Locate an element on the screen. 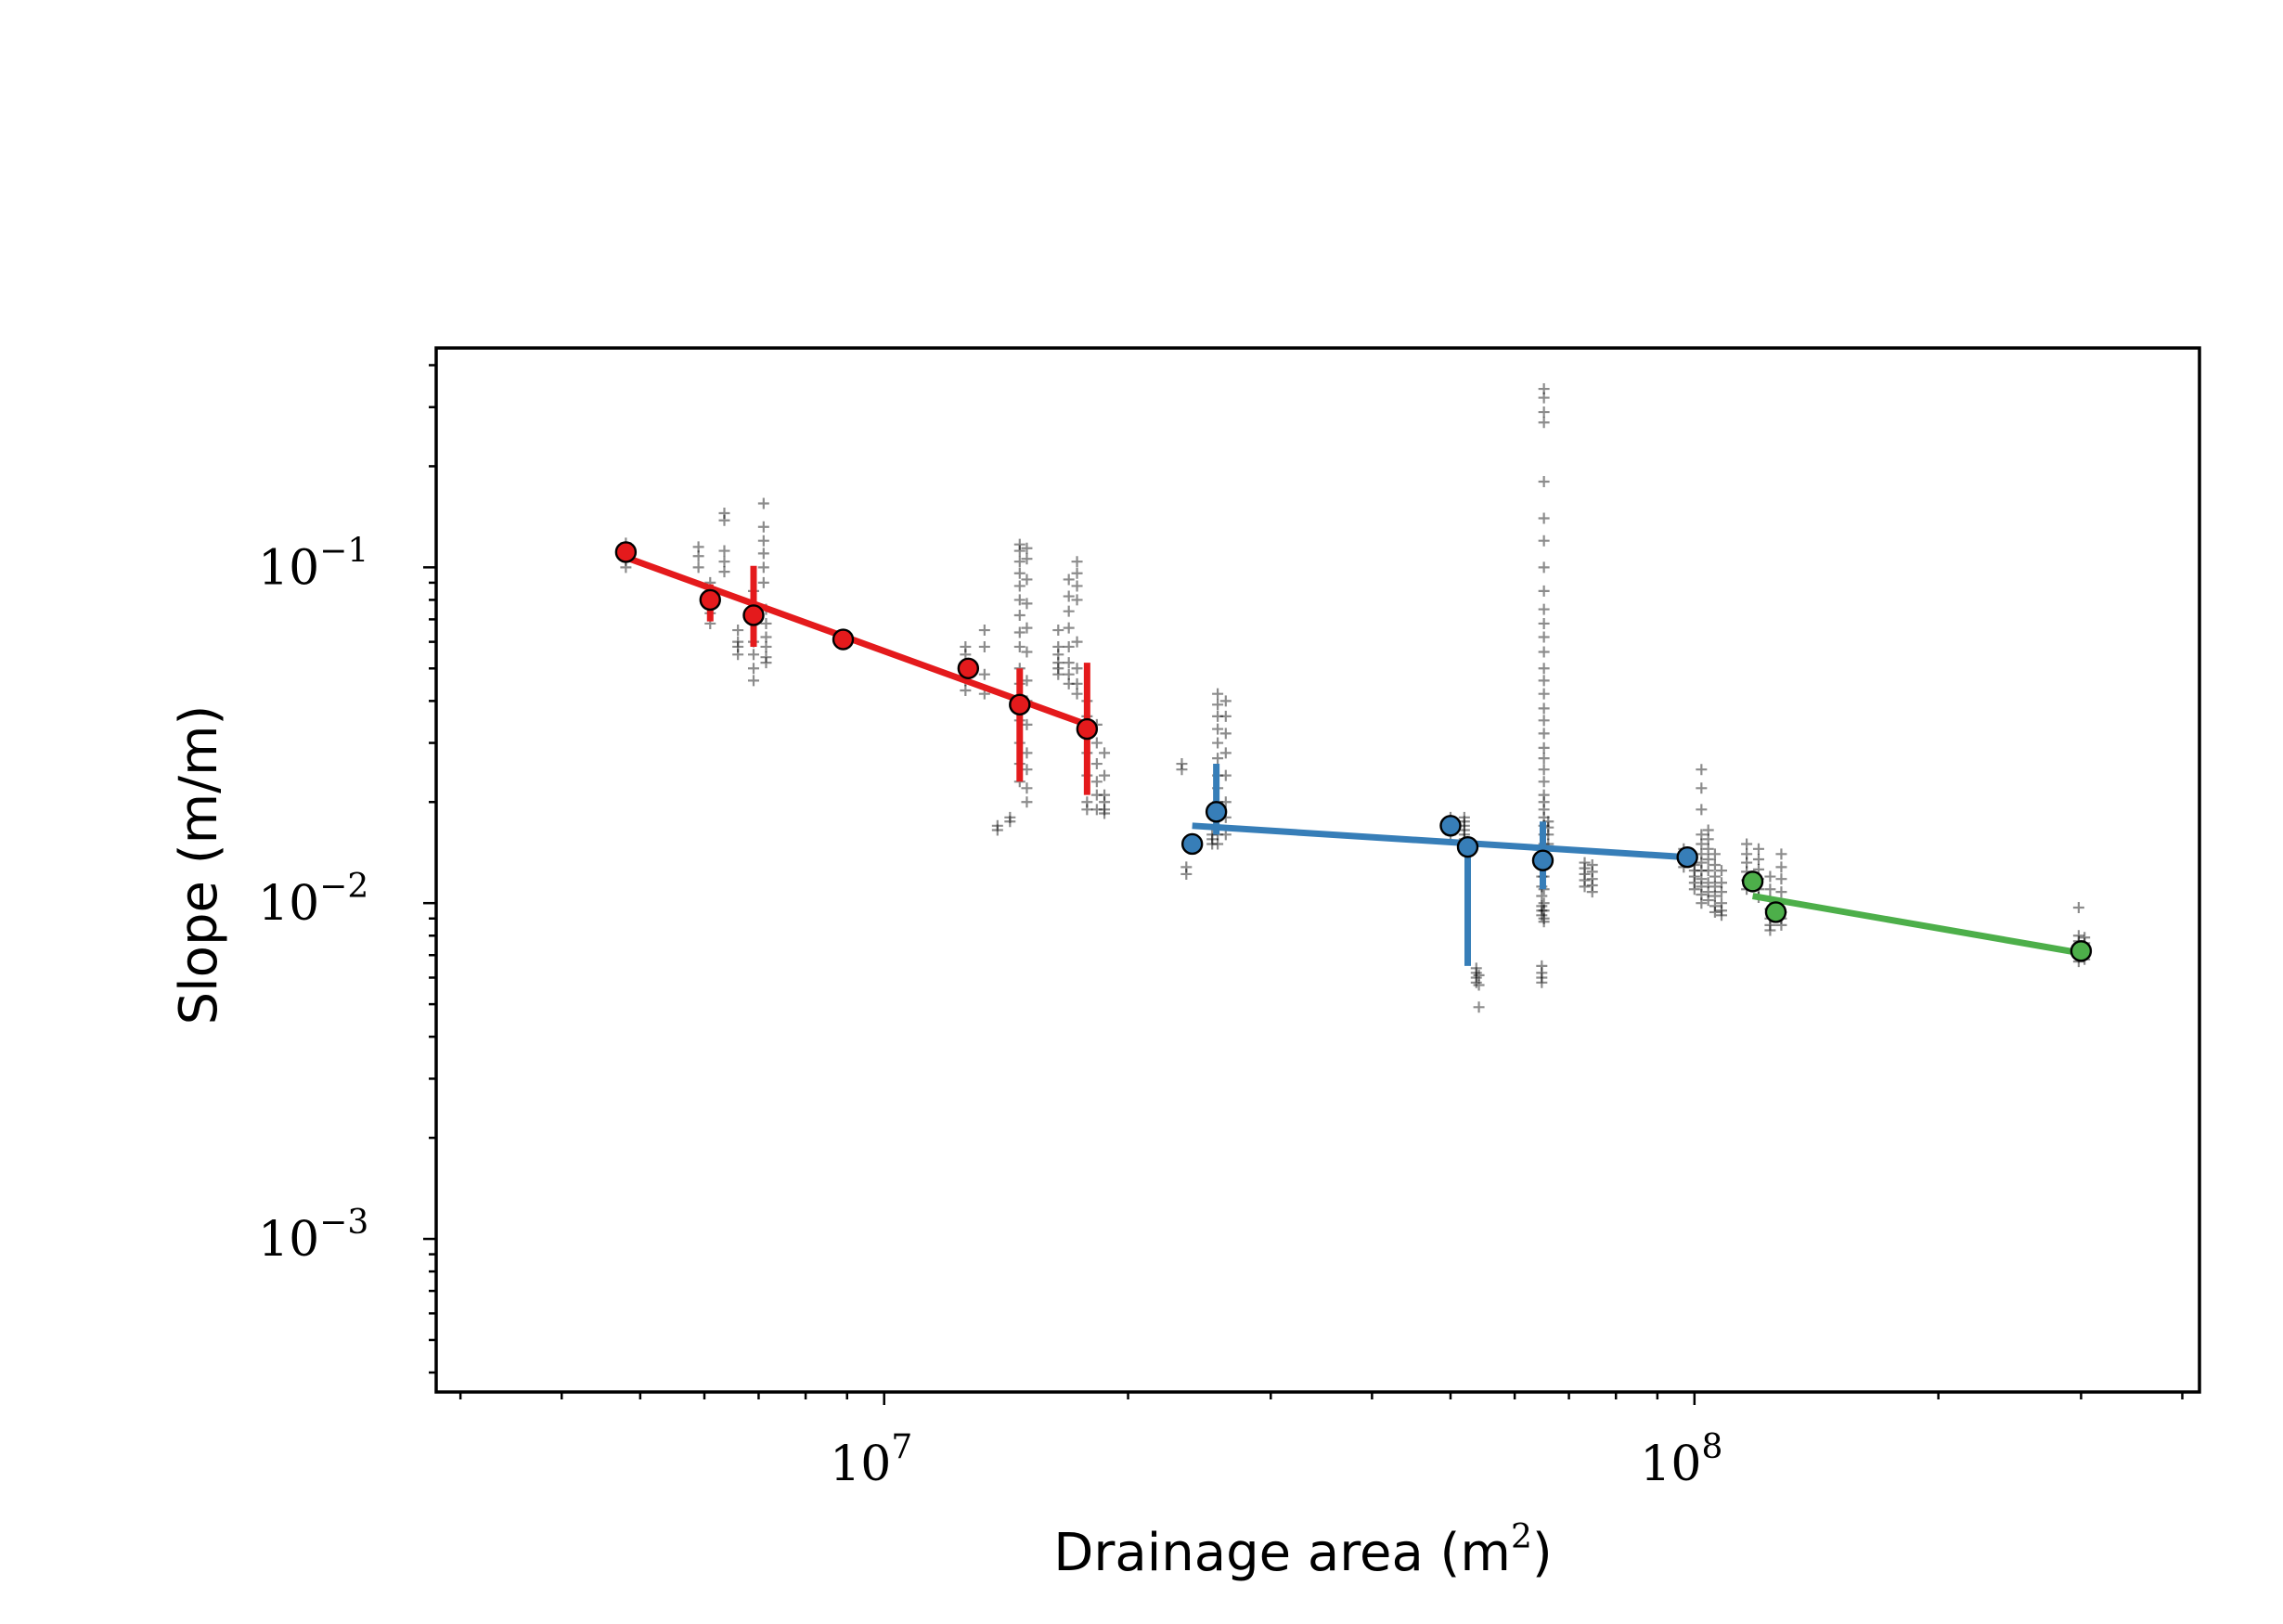 The image size is (2283, 1624). y-tick-label-base-0: 10 is located at coordinates (289, 568).